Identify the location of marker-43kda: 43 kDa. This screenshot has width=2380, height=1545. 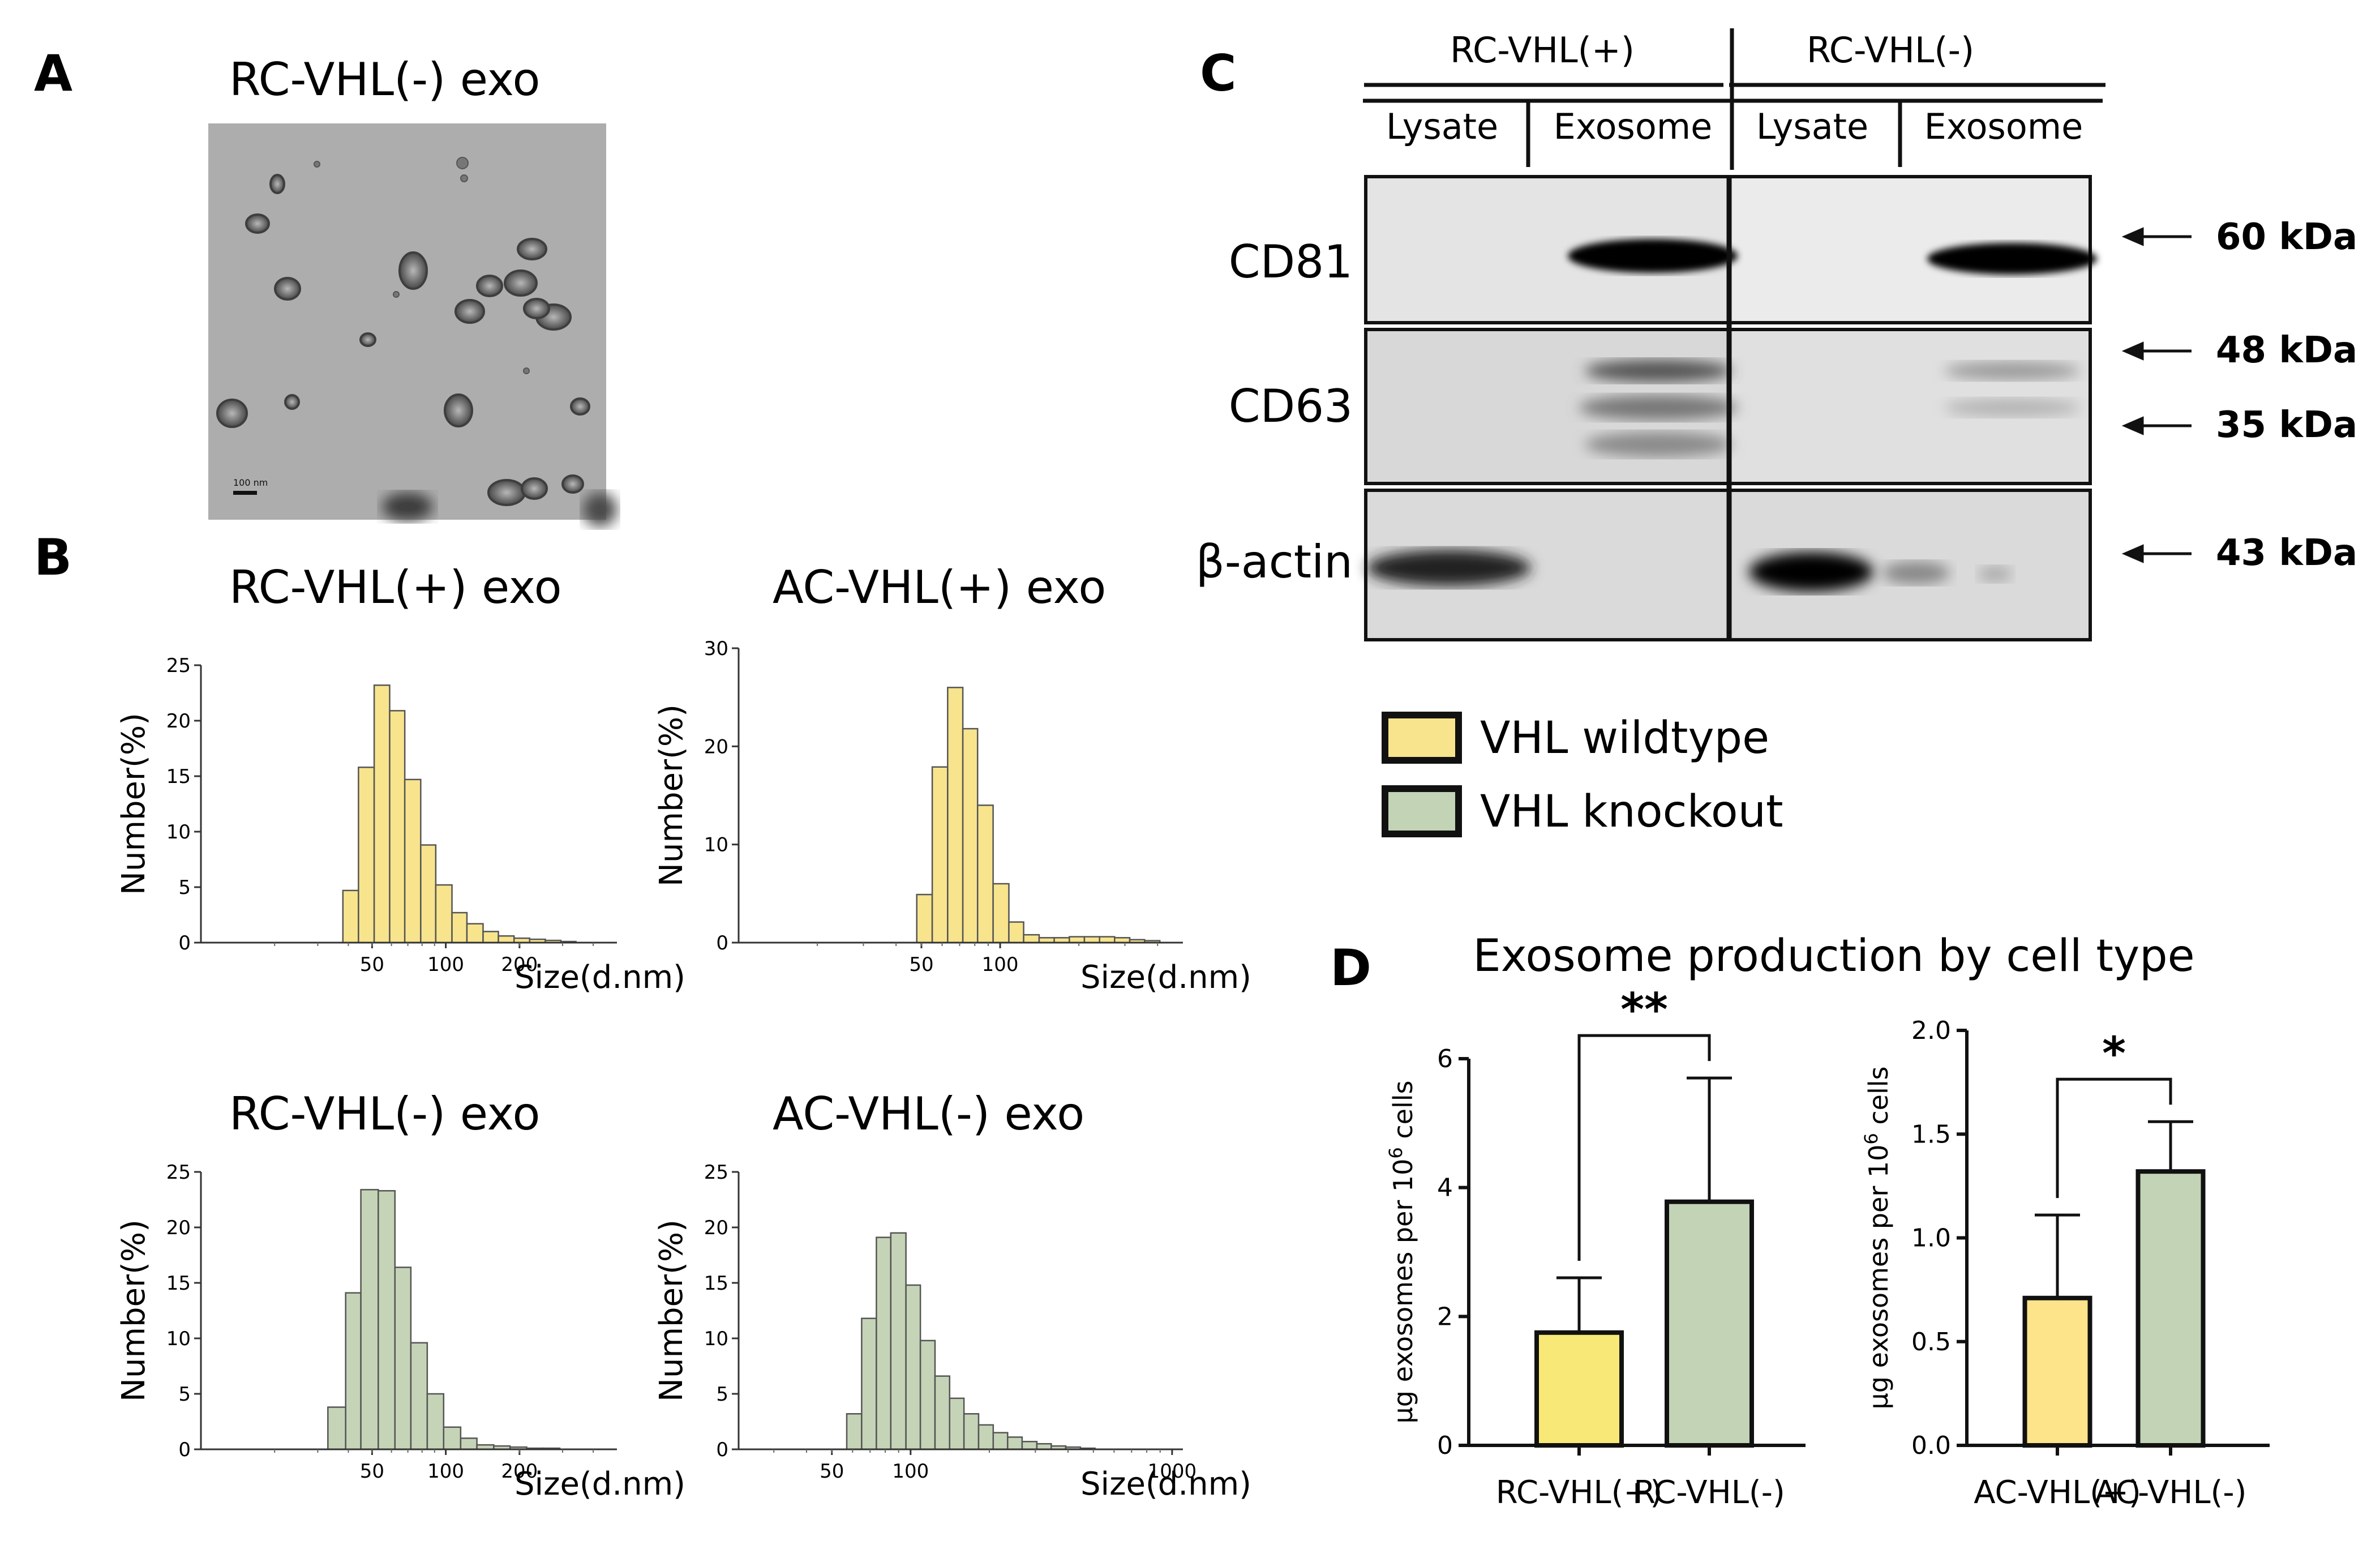
(2286, 553).